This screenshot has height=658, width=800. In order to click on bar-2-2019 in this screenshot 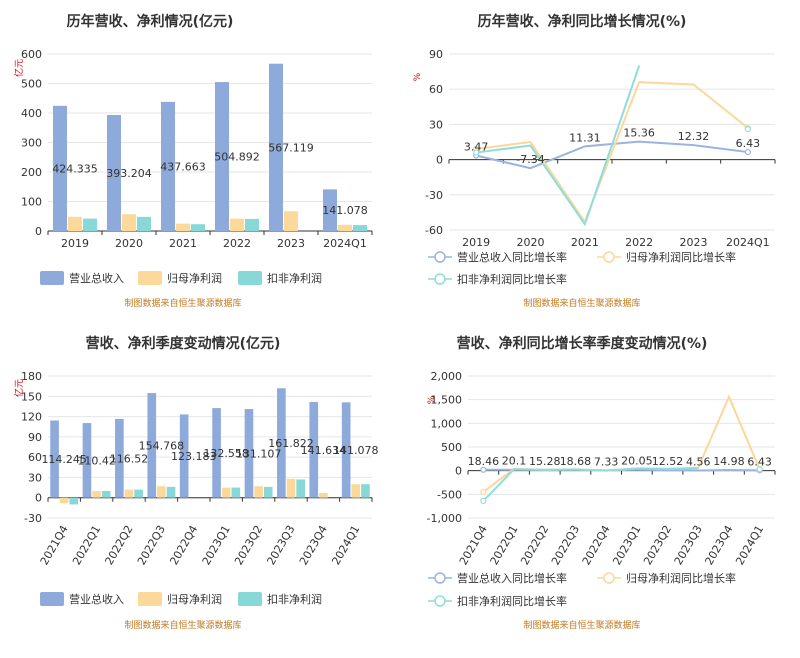, I will do `click(90, 224)`.